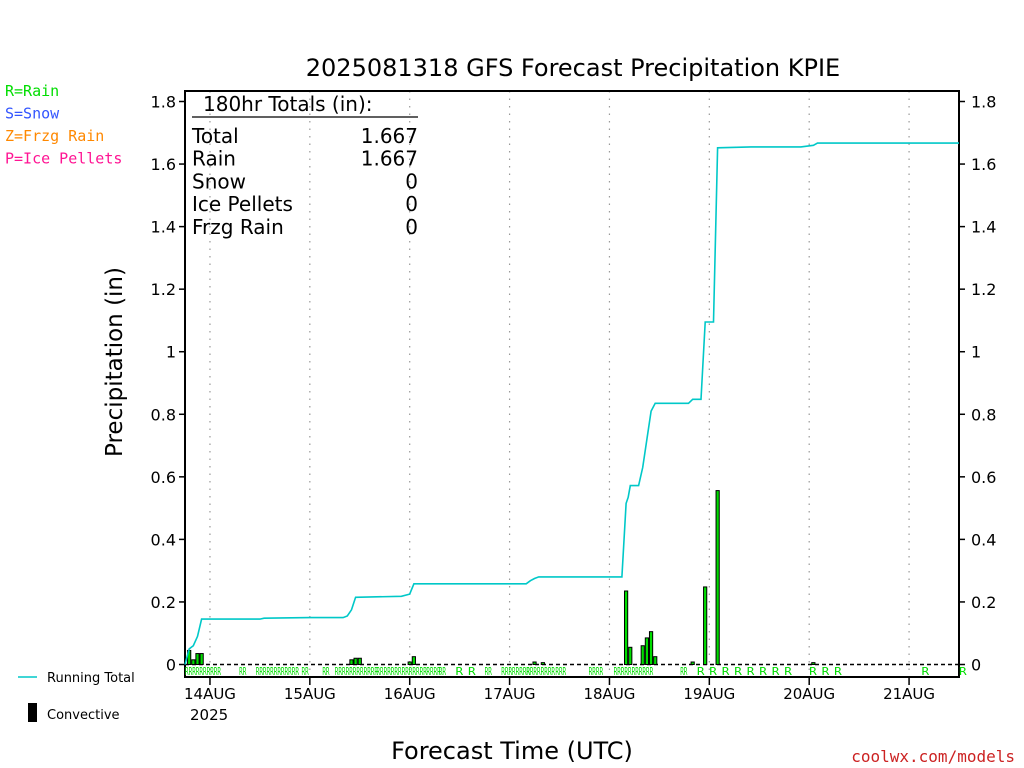 Image resolution: width=1024 pixels, height=768 pixels. Describe the element at coordinates (983, 227) in the screenshot. I see `y-tick-label-right: 1.4` at that location.